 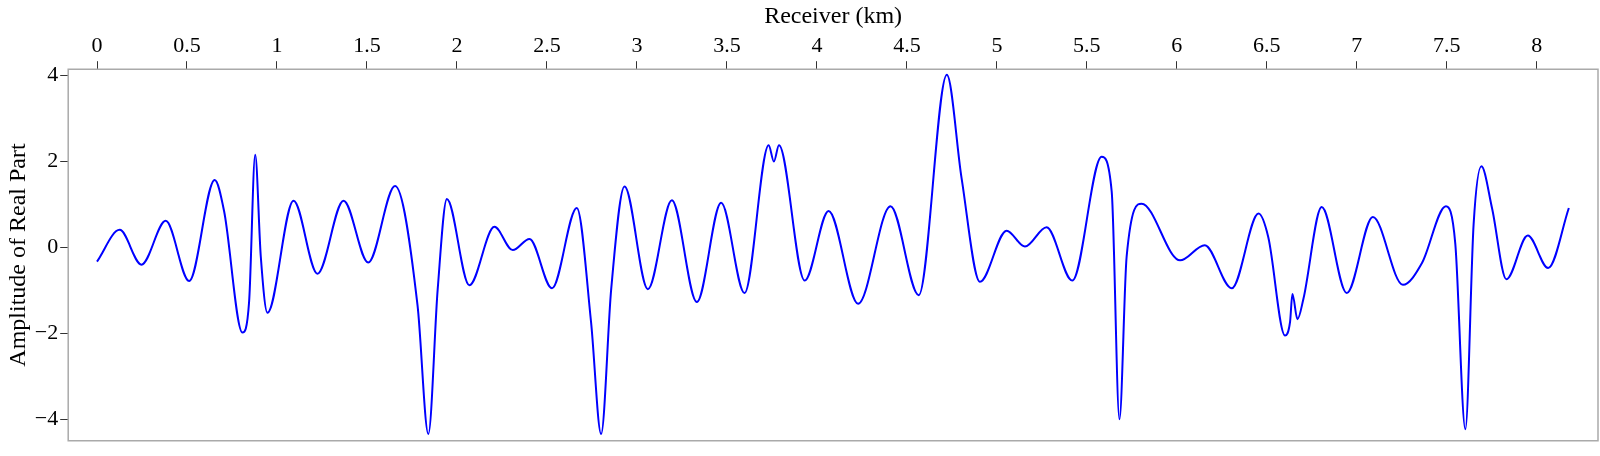 I want to click on x-tick-label: 5.5, so click(x=1087, y=44).